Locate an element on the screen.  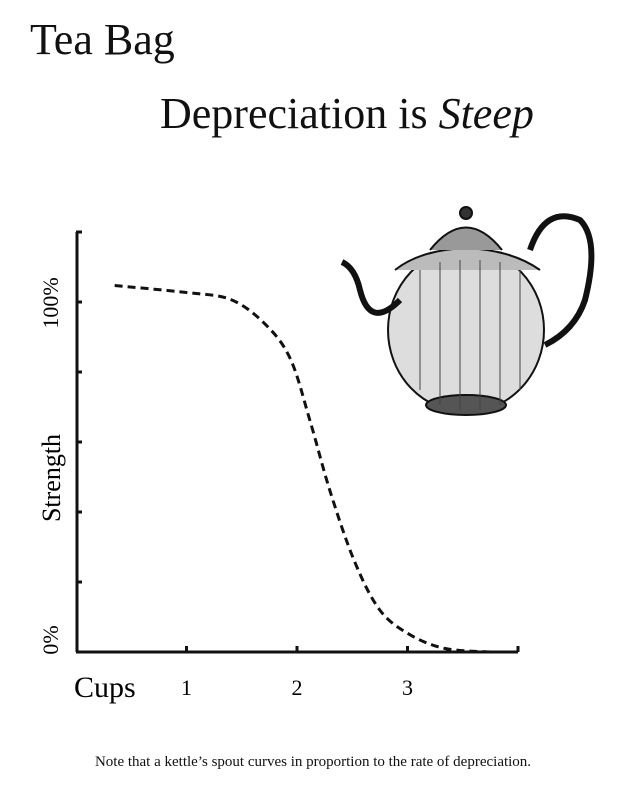
x-axis-label: Cups is located at coordinates (105, 687).